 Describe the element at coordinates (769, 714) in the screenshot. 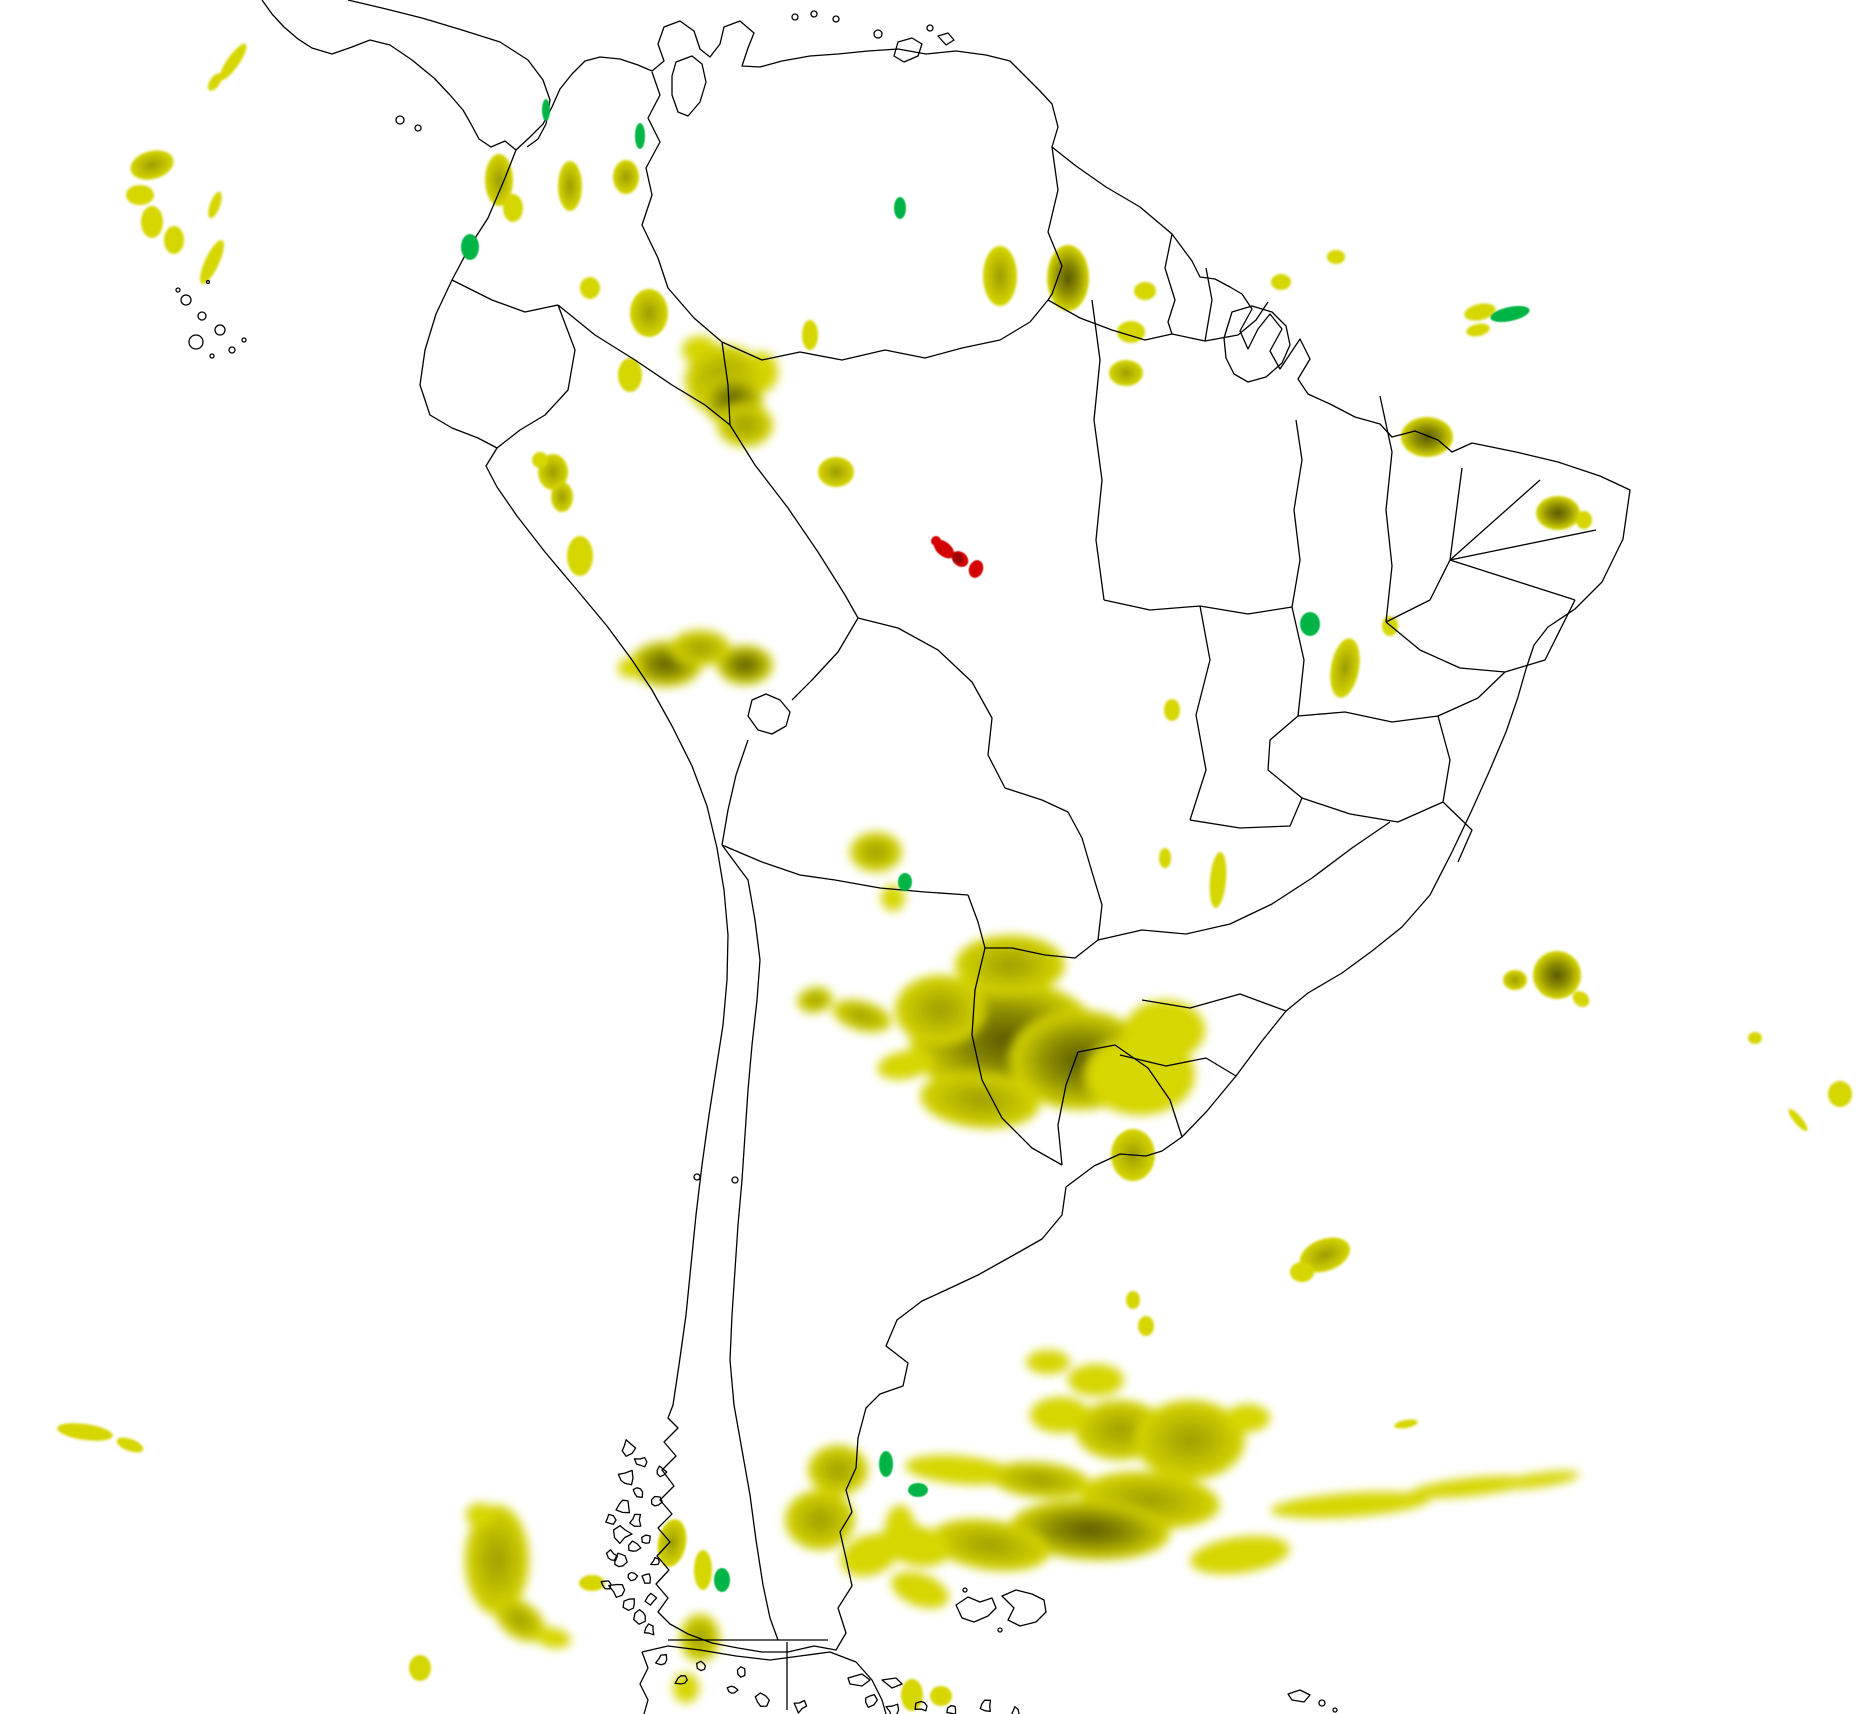

I see `lake-titicaca` at that location.